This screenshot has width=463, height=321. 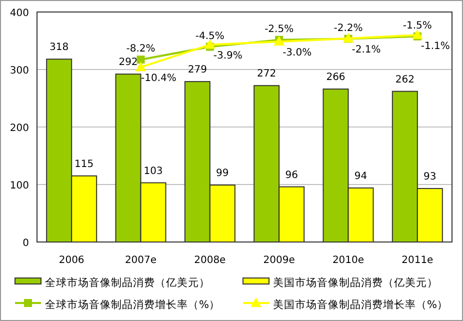 I want to click on y-tick-label: 0, so click(x=25, y=243).